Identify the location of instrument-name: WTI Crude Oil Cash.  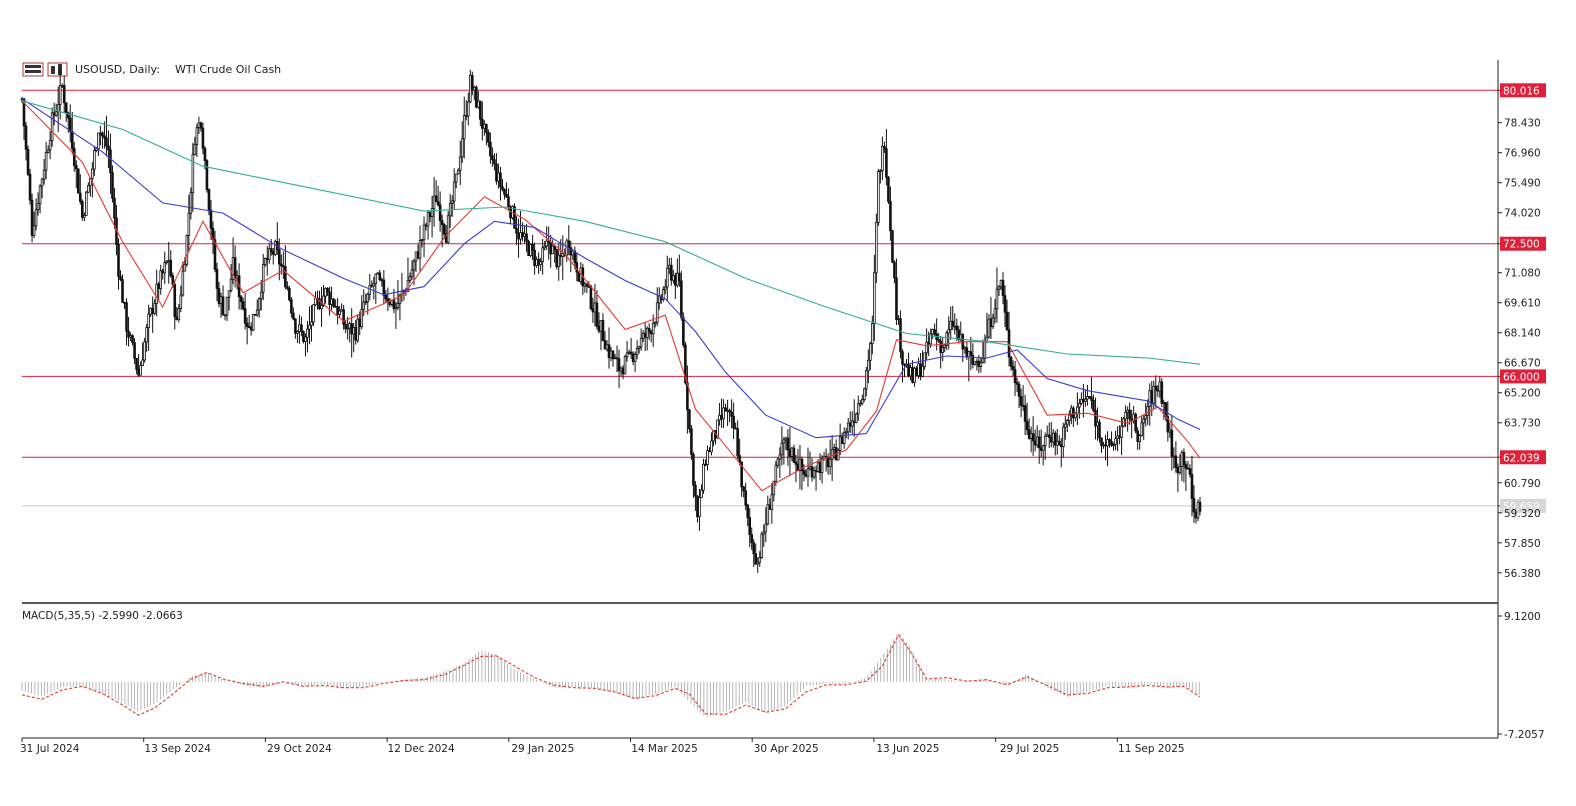
(228, 69).